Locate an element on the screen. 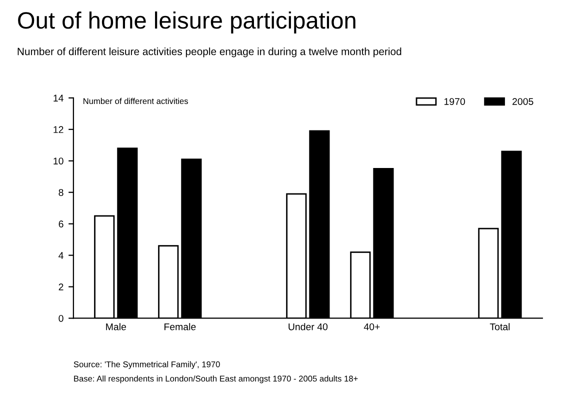 The width and height of the screenshot is (565, 408). y-tick-label: 6 is located at coordinates (61, 224).